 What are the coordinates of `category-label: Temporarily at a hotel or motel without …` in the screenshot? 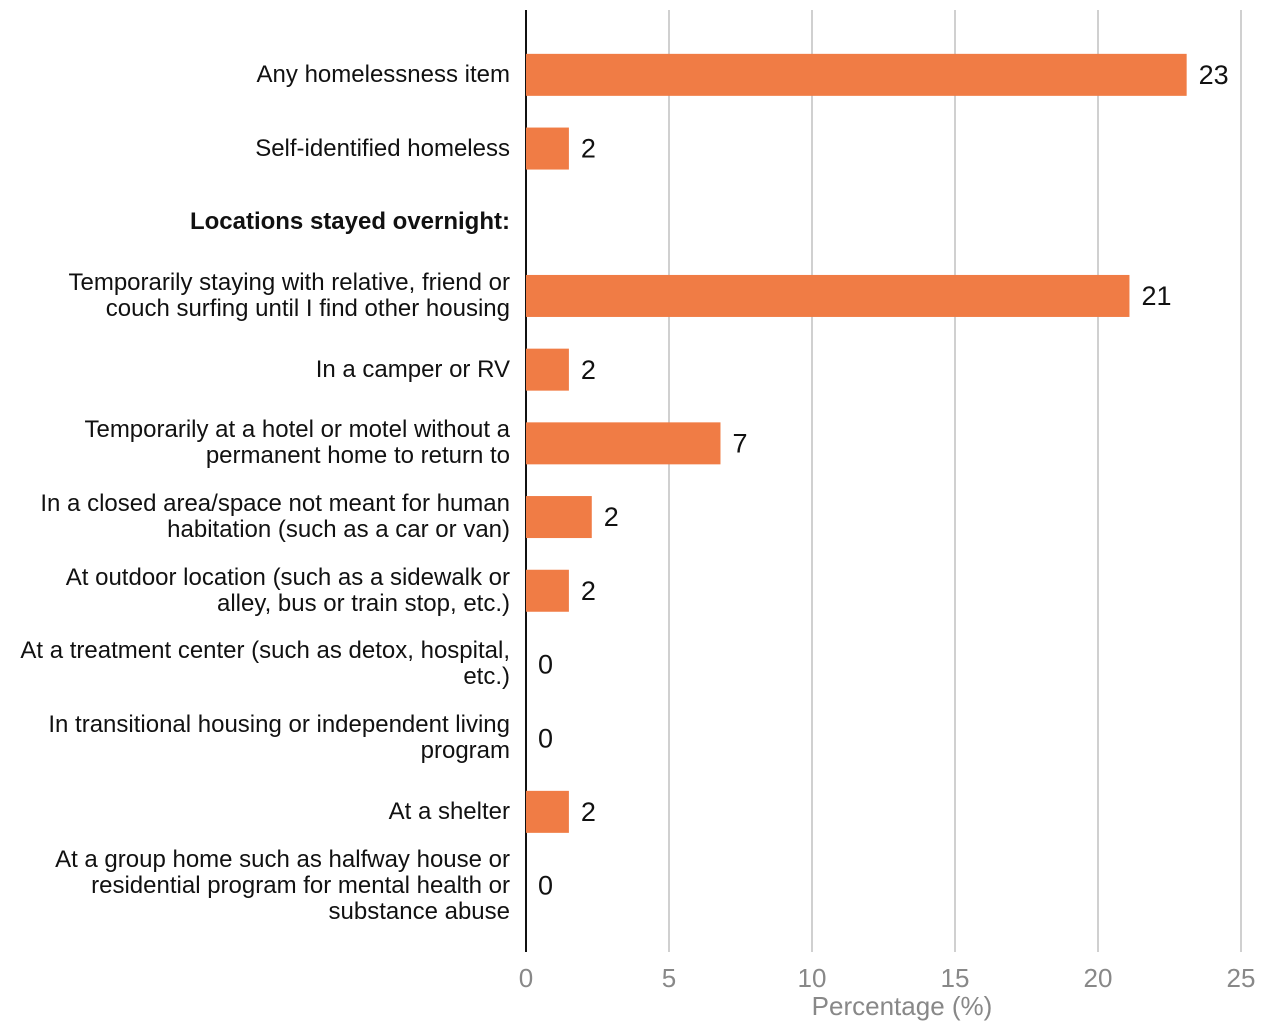 It's located at (297, 443).